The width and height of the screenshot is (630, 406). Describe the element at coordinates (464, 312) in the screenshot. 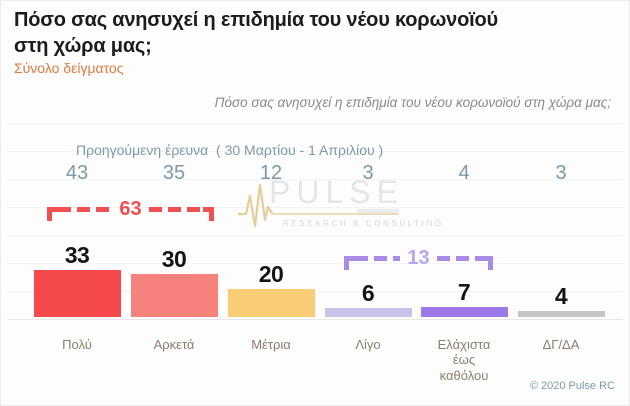

I see `bar-Ελάχιστα έως καθόλου` at that location.